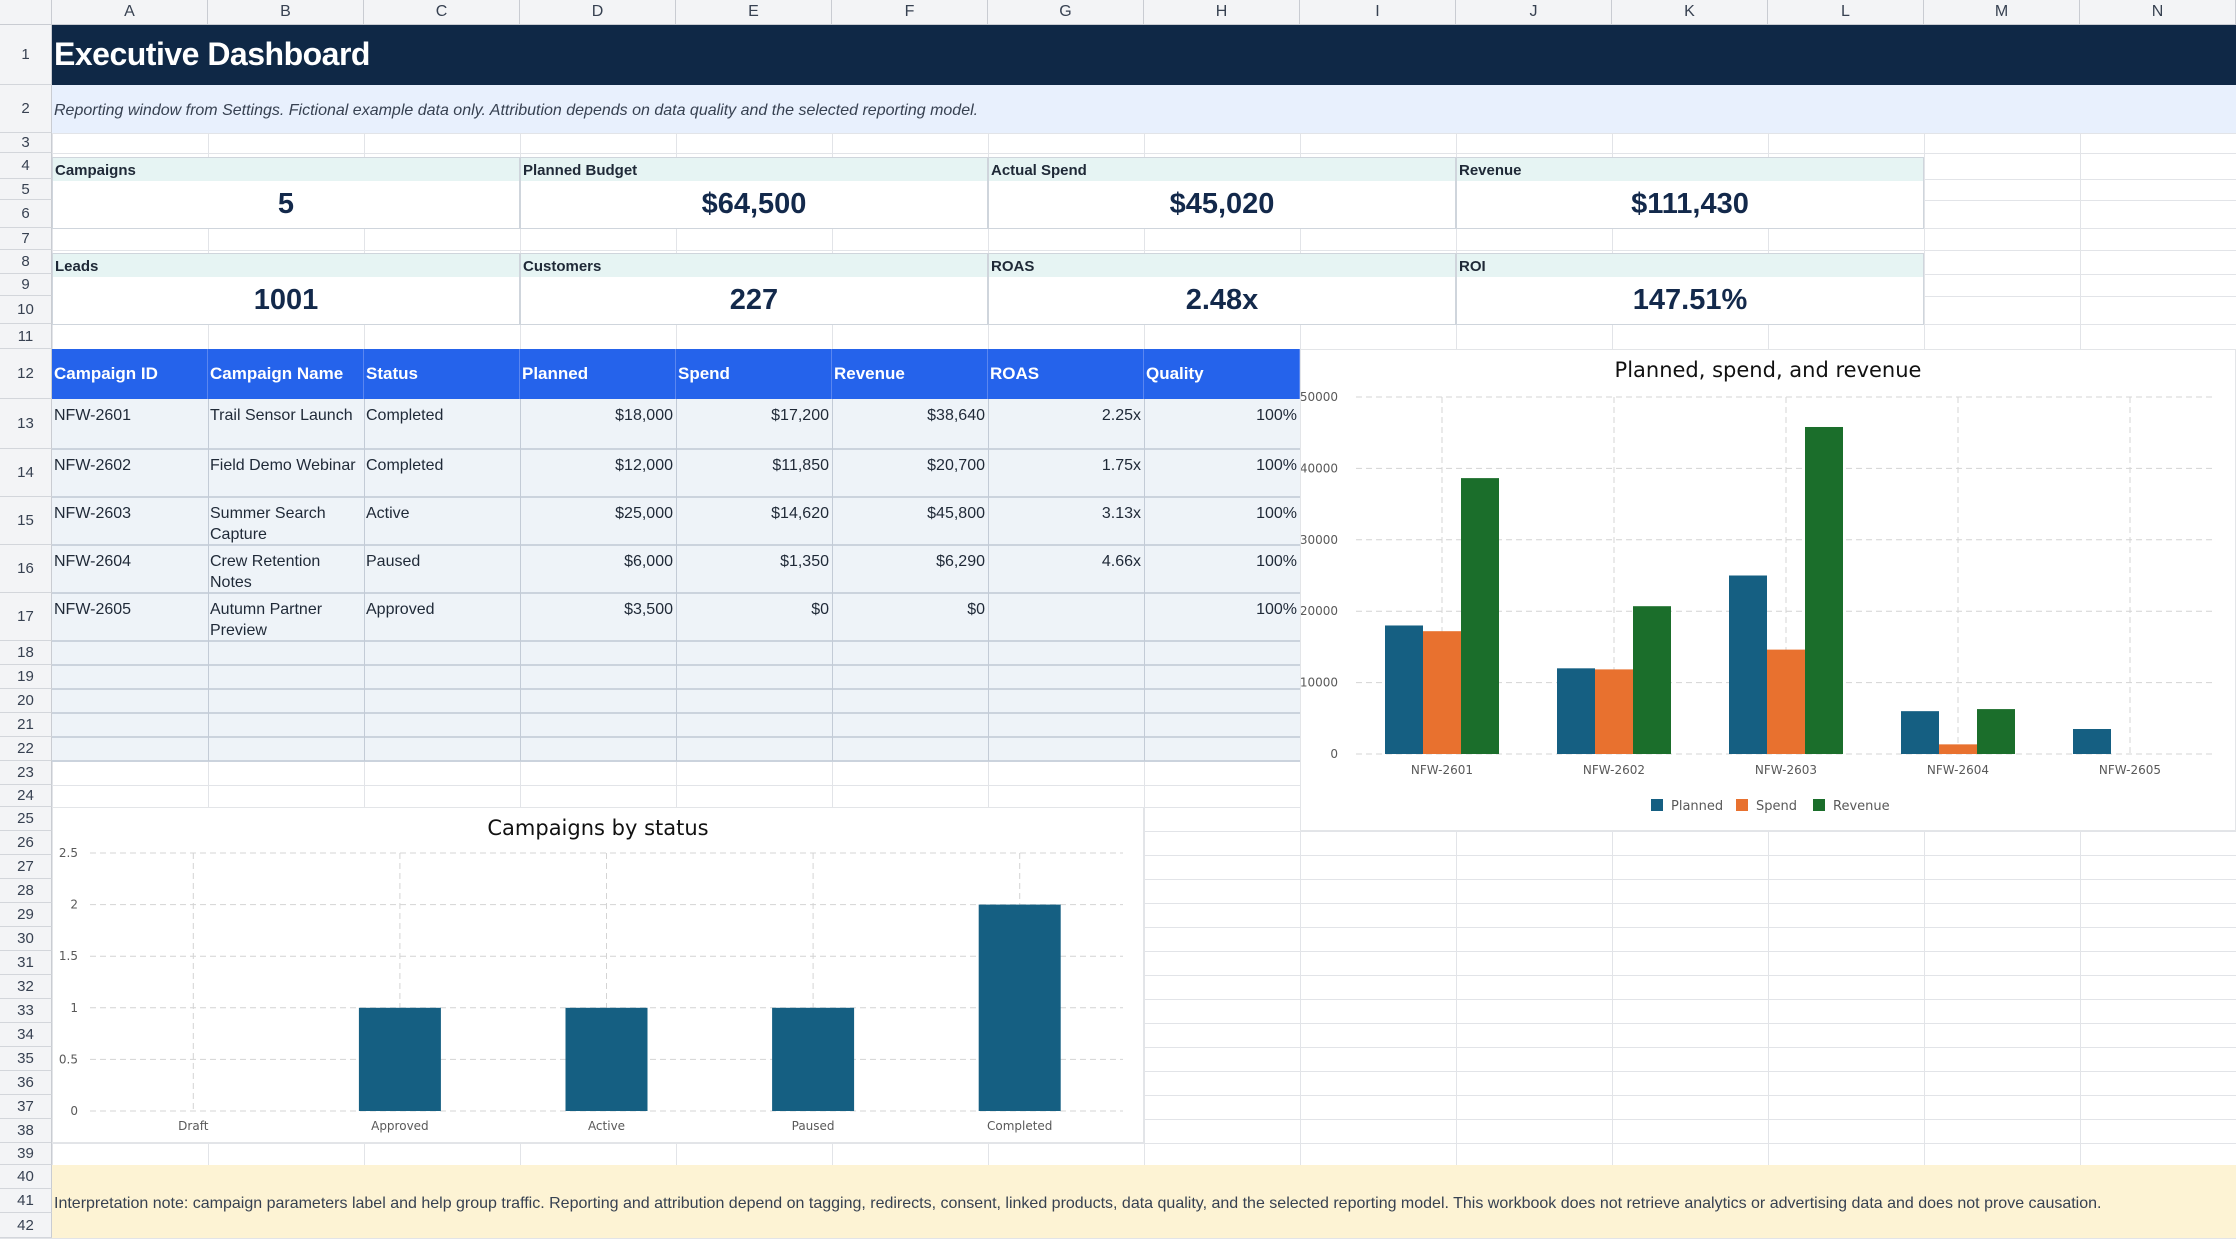  Describe the element at coordinates (2002, 12) in the screenshot. I see `column-header-m: M` at that location.